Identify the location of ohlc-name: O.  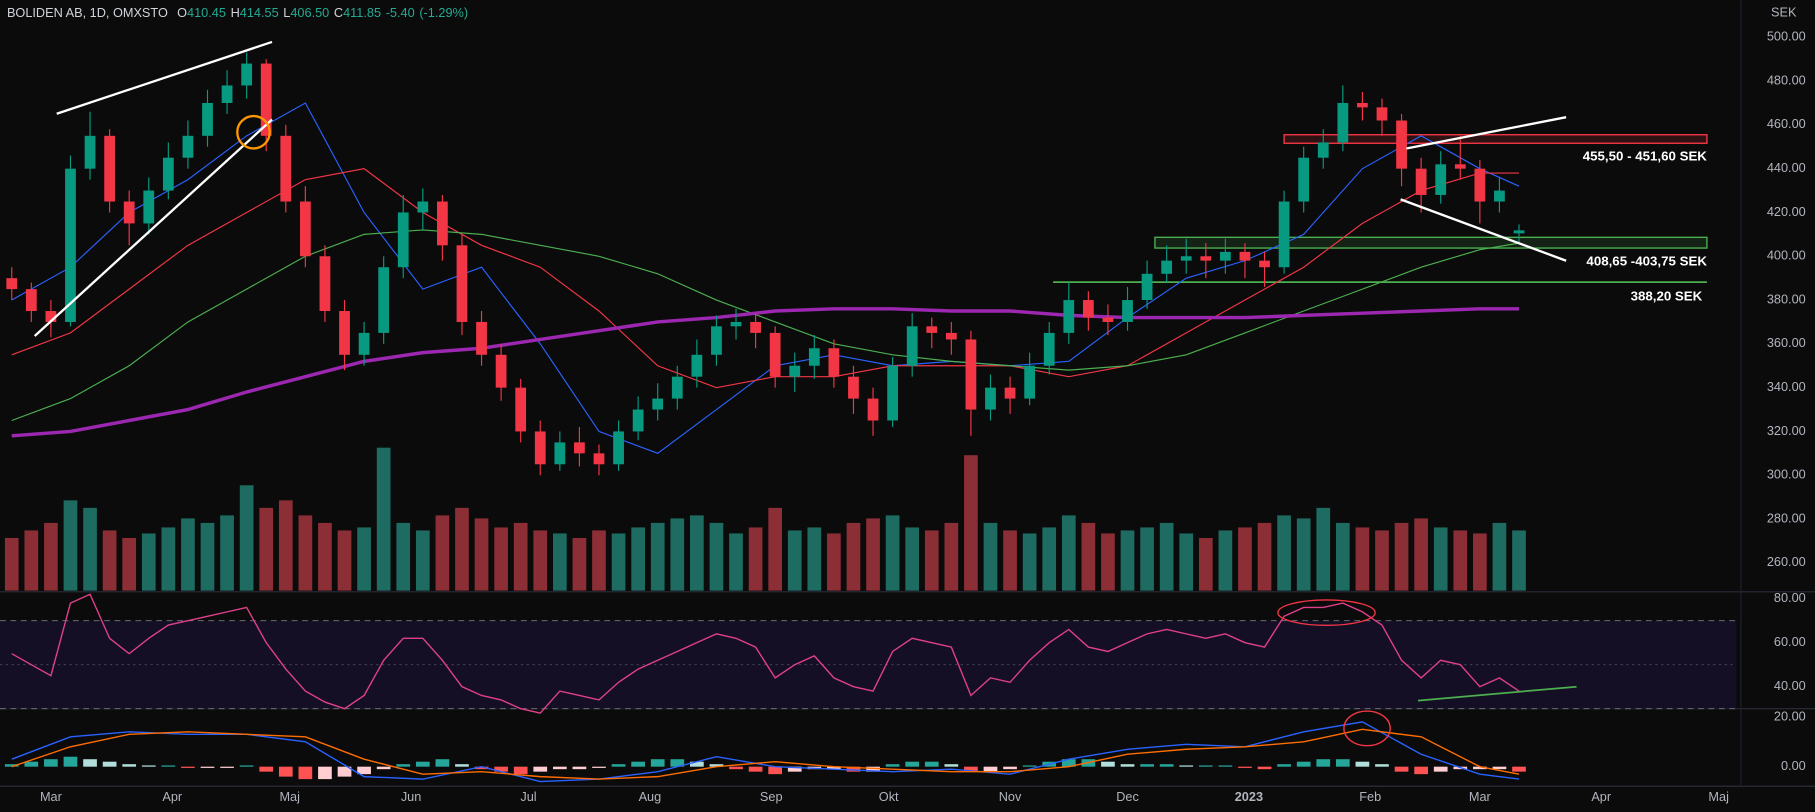
(182, 13).